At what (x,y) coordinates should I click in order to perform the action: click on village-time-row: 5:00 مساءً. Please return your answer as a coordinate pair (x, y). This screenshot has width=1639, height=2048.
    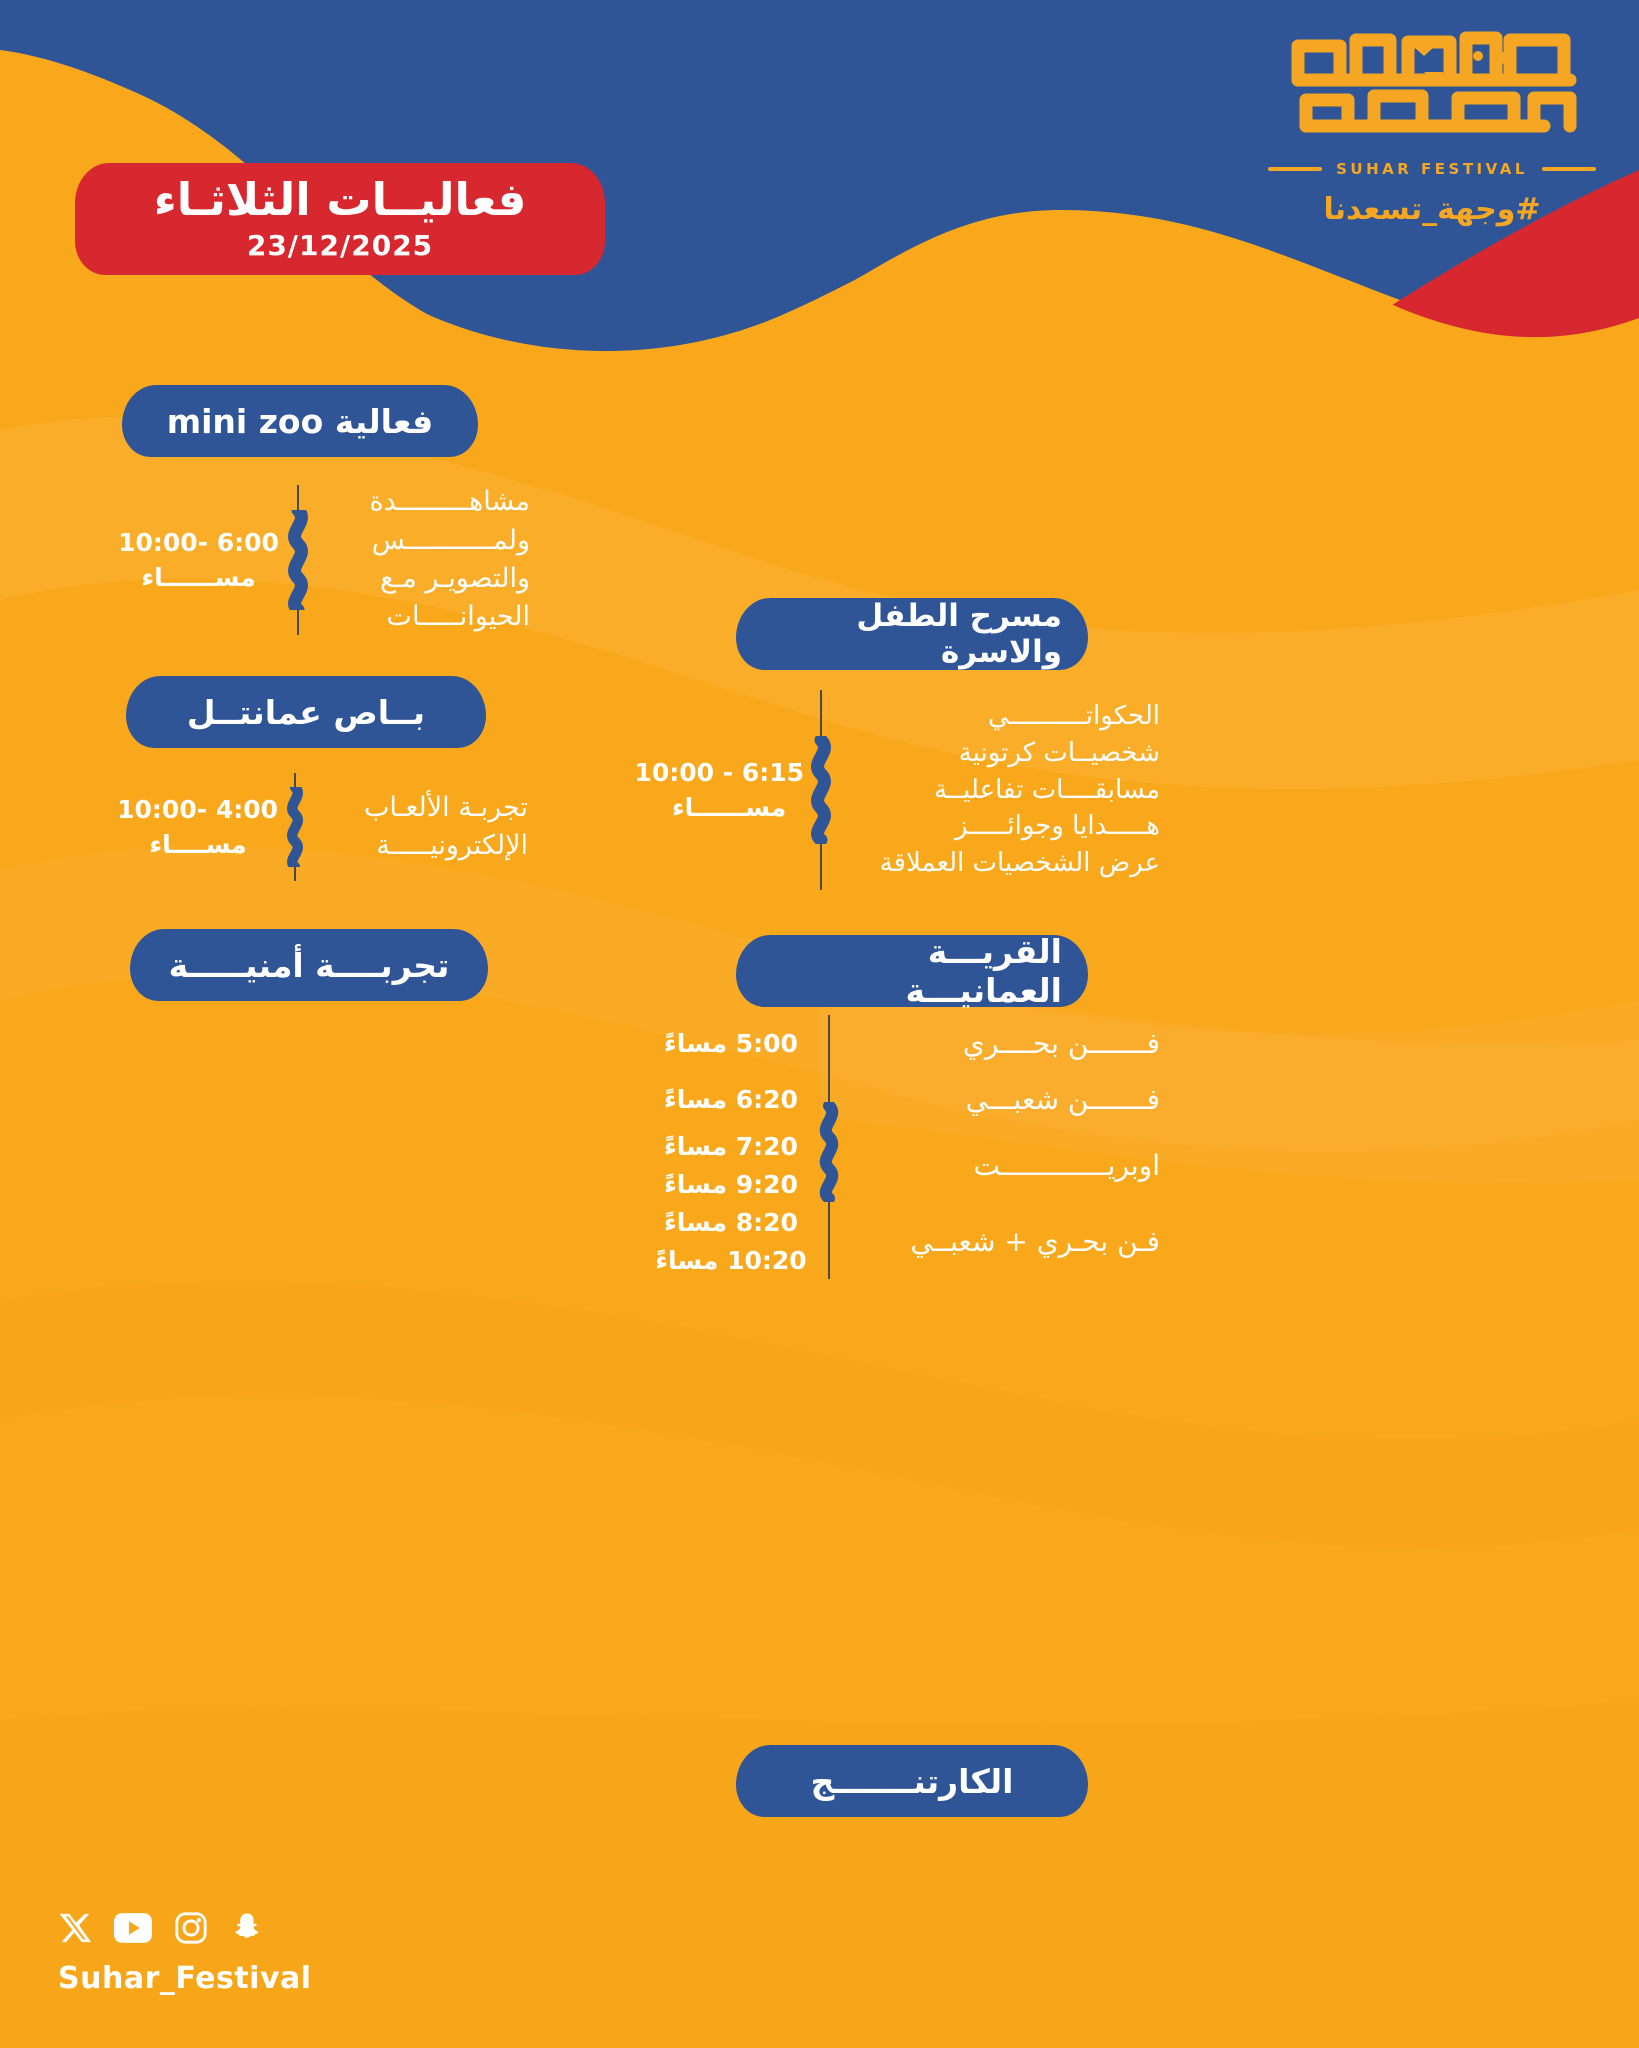
    Looking at the image, I should click on (731, 1043).